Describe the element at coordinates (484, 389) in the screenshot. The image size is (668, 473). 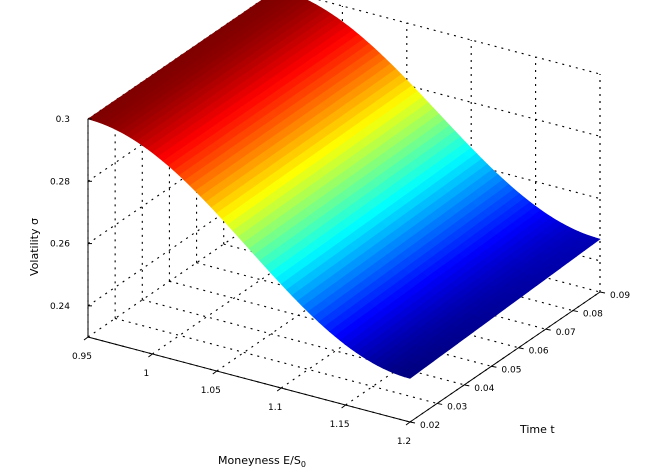
I see `y-tick-label: 0.04` at that location.